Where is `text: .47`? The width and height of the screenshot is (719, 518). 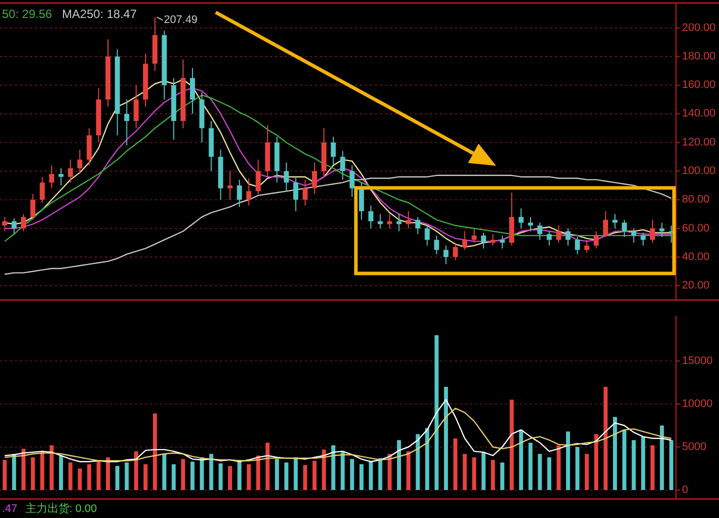
text: .47 is located at coordinates (10, 508).